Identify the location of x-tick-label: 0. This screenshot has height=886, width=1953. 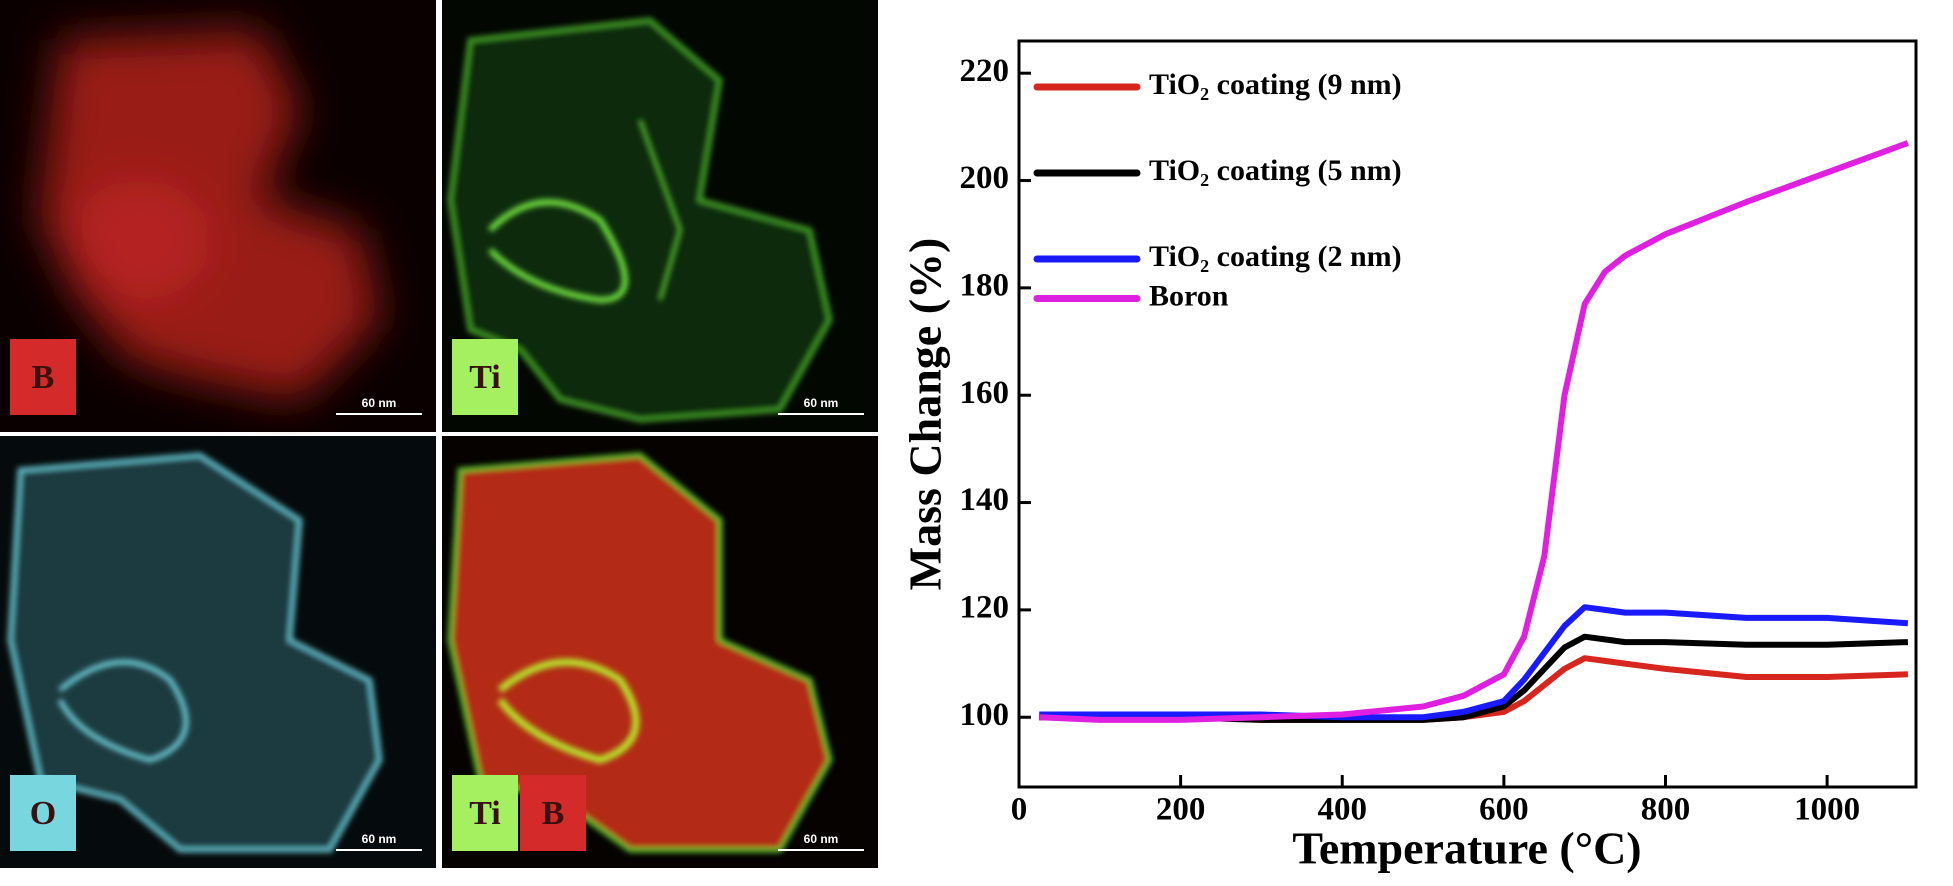
(1019, 810).